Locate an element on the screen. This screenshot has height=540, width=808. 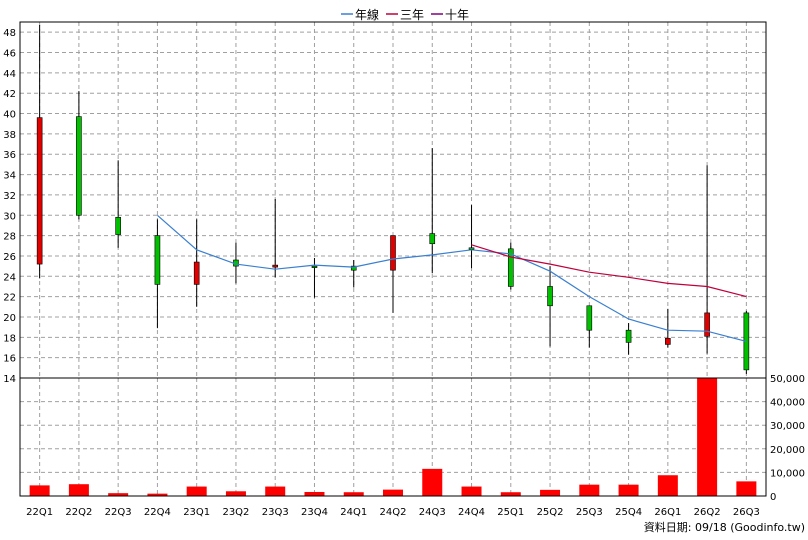
x-tick-label: 26Q3 is located at coordinates (746, 512).